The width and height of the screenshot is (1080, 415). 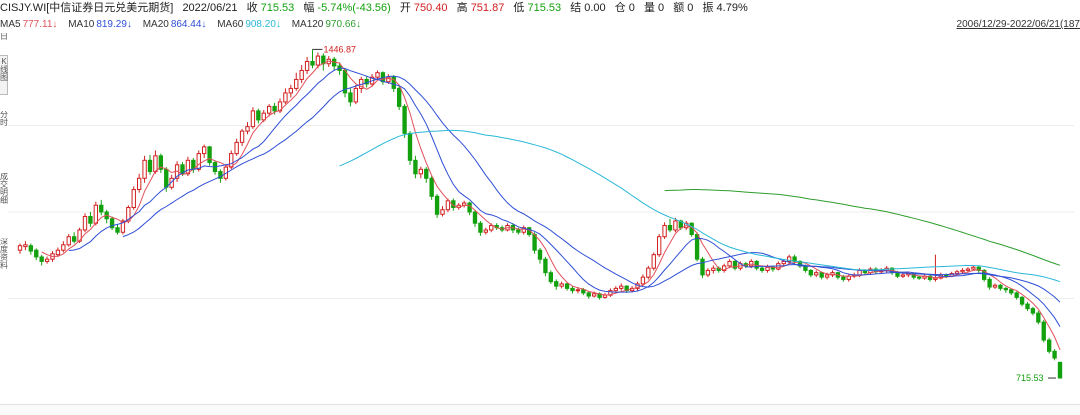 I want to click on tab-trade-detail: 成交明细, so click(x=4, y=189).